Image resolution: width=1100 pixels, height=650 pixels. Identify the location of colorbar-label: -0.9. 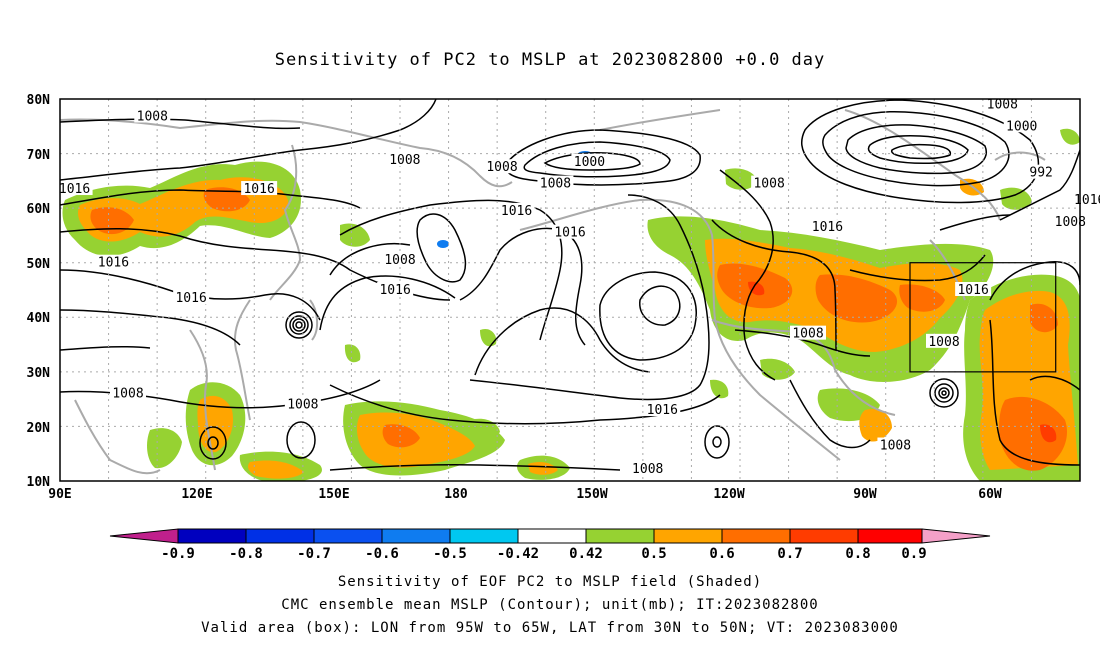
(178, 554).